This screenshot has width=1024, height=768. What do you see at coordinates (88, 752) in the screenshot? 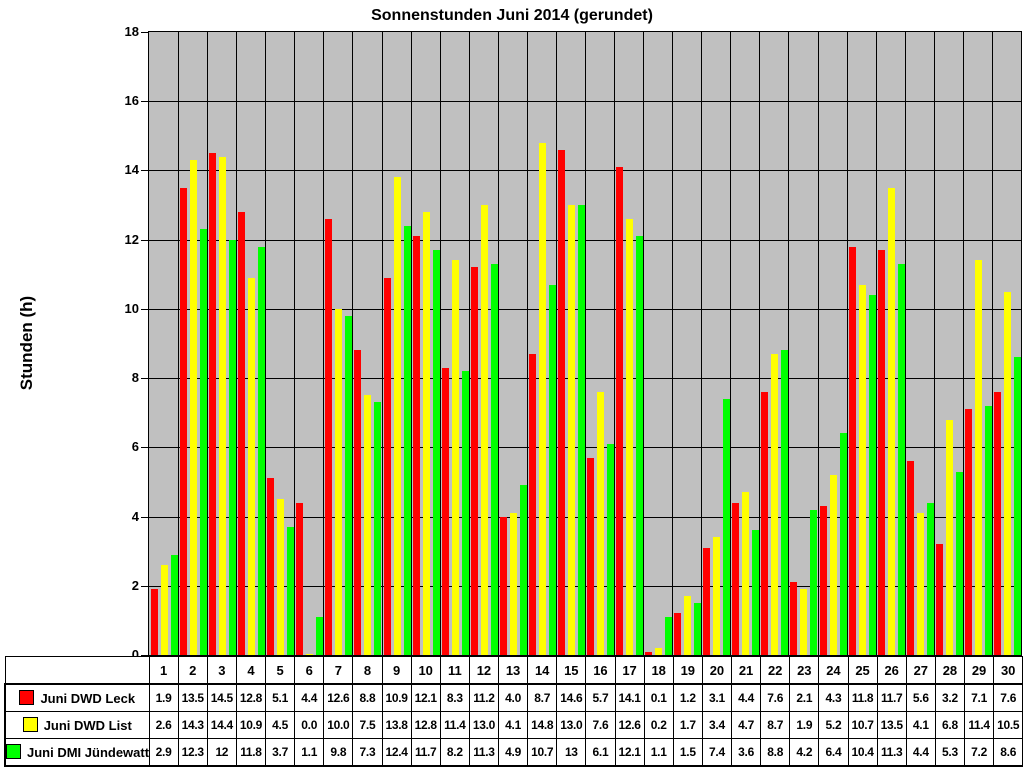
I see `legend-label: Juni DMI Jündewatt` at bounding box center [88, 752].